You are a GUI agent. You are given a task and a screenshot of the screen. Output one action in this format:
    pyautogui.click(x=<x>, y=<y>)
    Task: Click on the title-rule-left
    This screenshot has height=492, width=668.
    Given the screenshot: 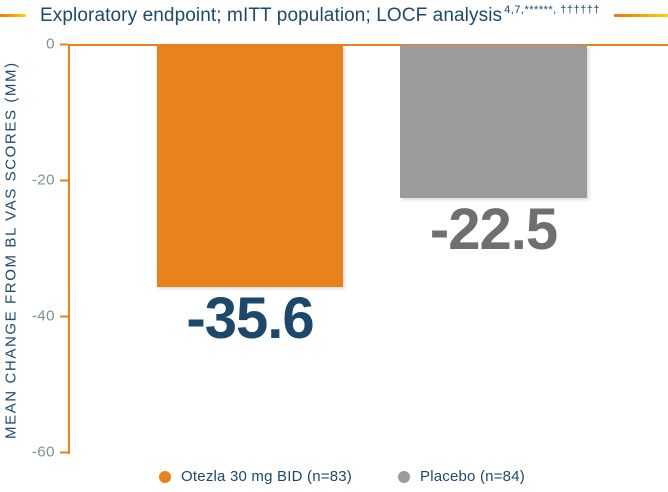 What is the action you would take?
    pyautogui.click(x=13, y=15)
    